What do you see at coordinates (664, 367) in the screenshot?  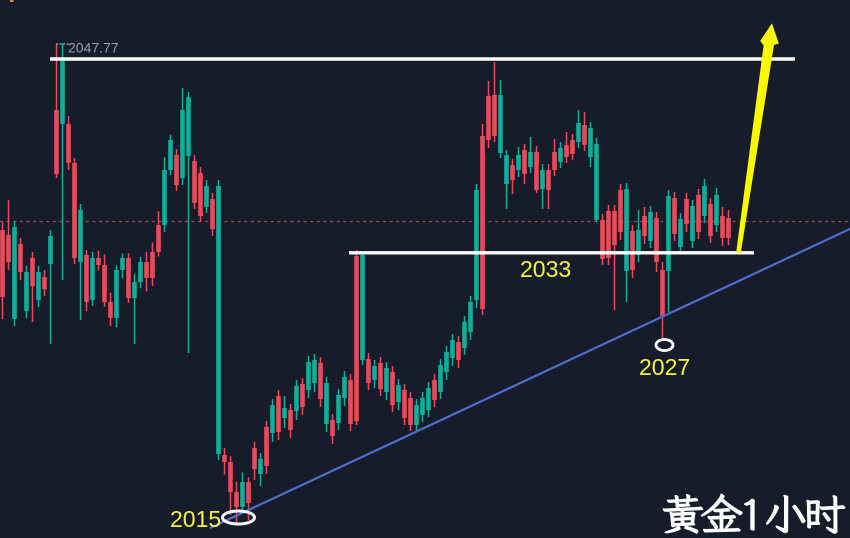 I see `svg-text: 2027` at bounding box center [664, 367].